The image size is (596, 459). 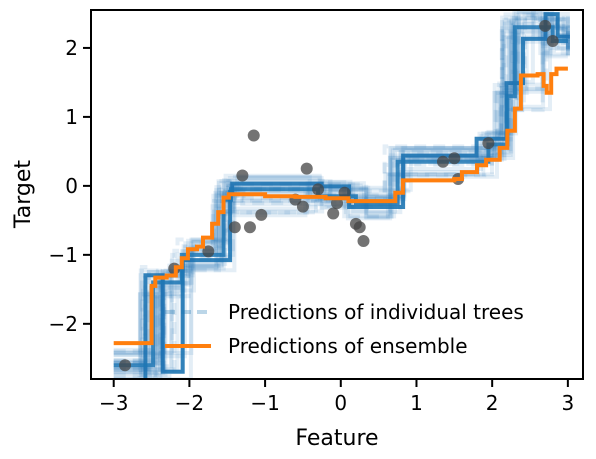 I want to click on x-tick-label: 0, so click(x=340, y=403).